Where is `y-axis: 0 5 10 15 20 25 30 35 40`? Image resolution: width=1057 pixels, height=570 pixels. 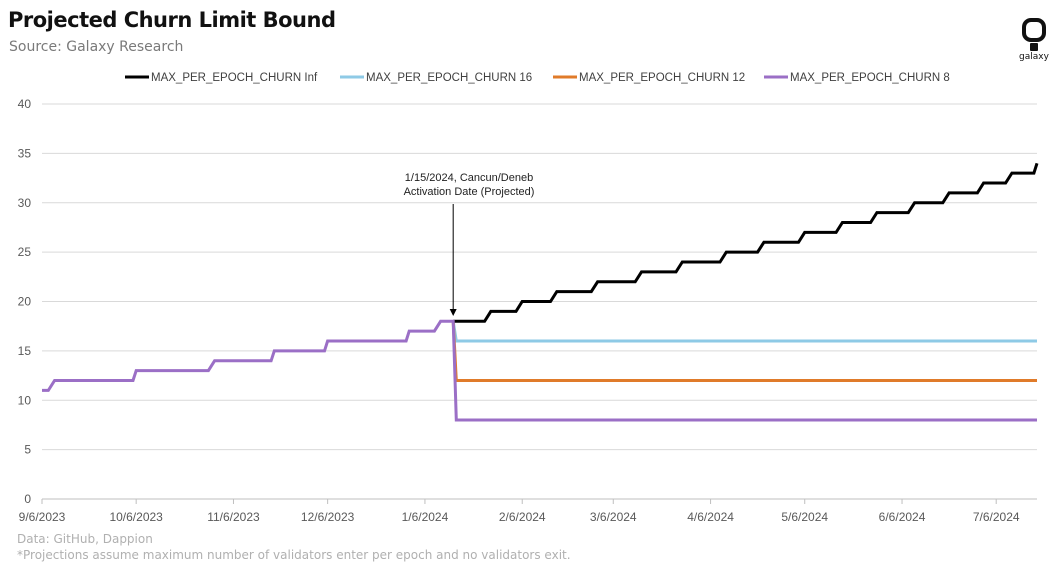
y-axis: 0 5 10 15 20 25 30 35 40 is located at coordinates (25, 301).